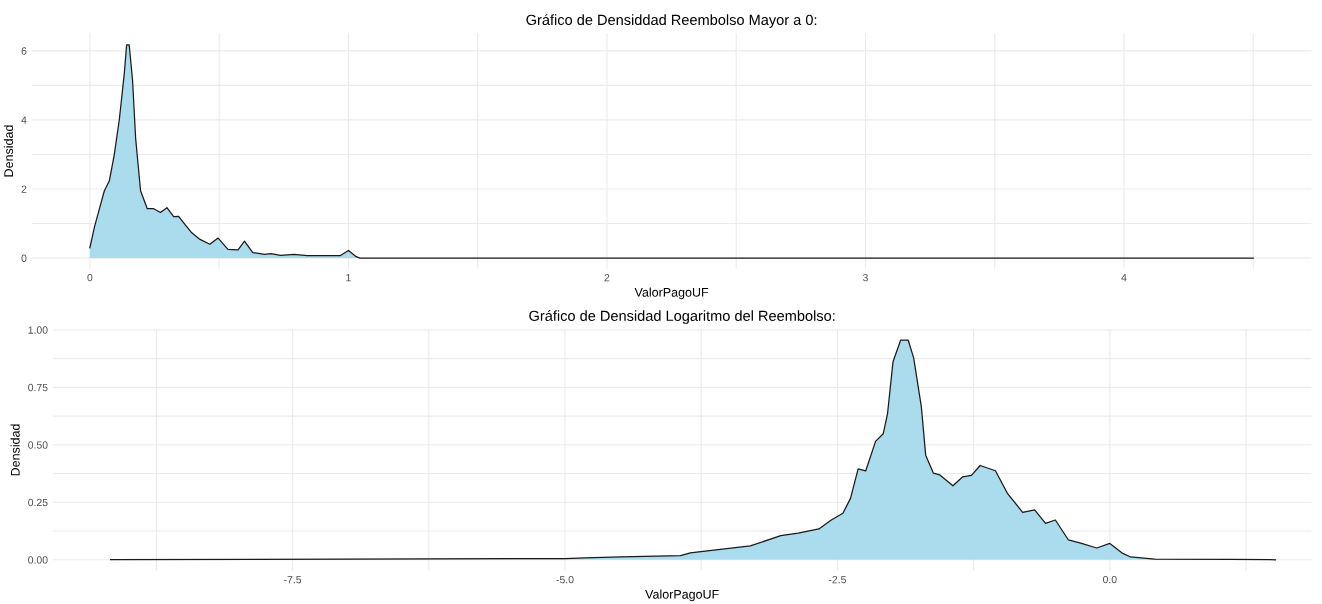 The width and height of the screenshot is (1322, 604). I want to click on x-tick-label: 4, so click(1124, 278).